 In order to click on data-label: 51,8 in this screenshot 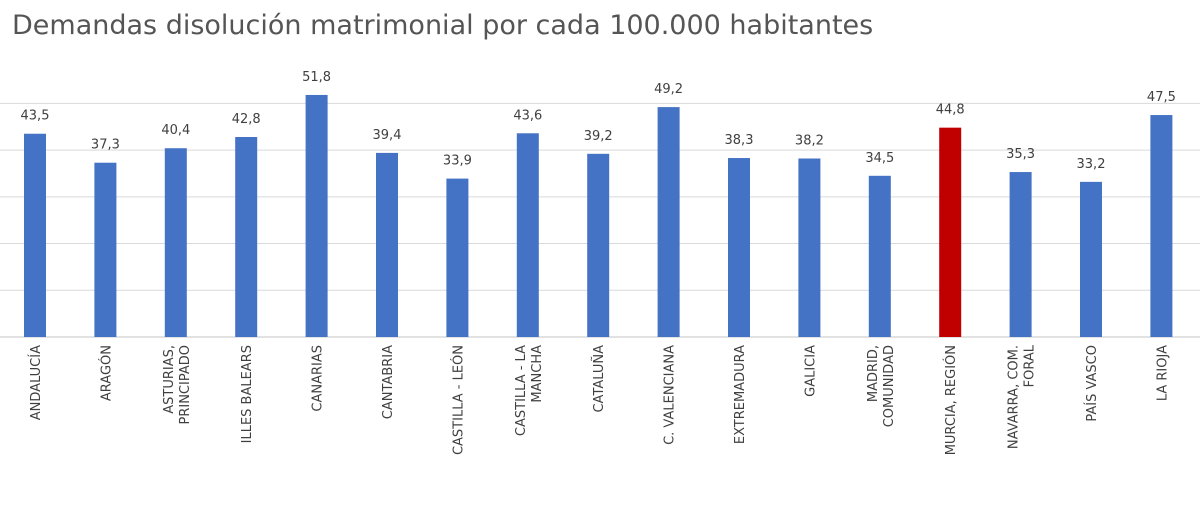, I will do `click(316, 77)`.